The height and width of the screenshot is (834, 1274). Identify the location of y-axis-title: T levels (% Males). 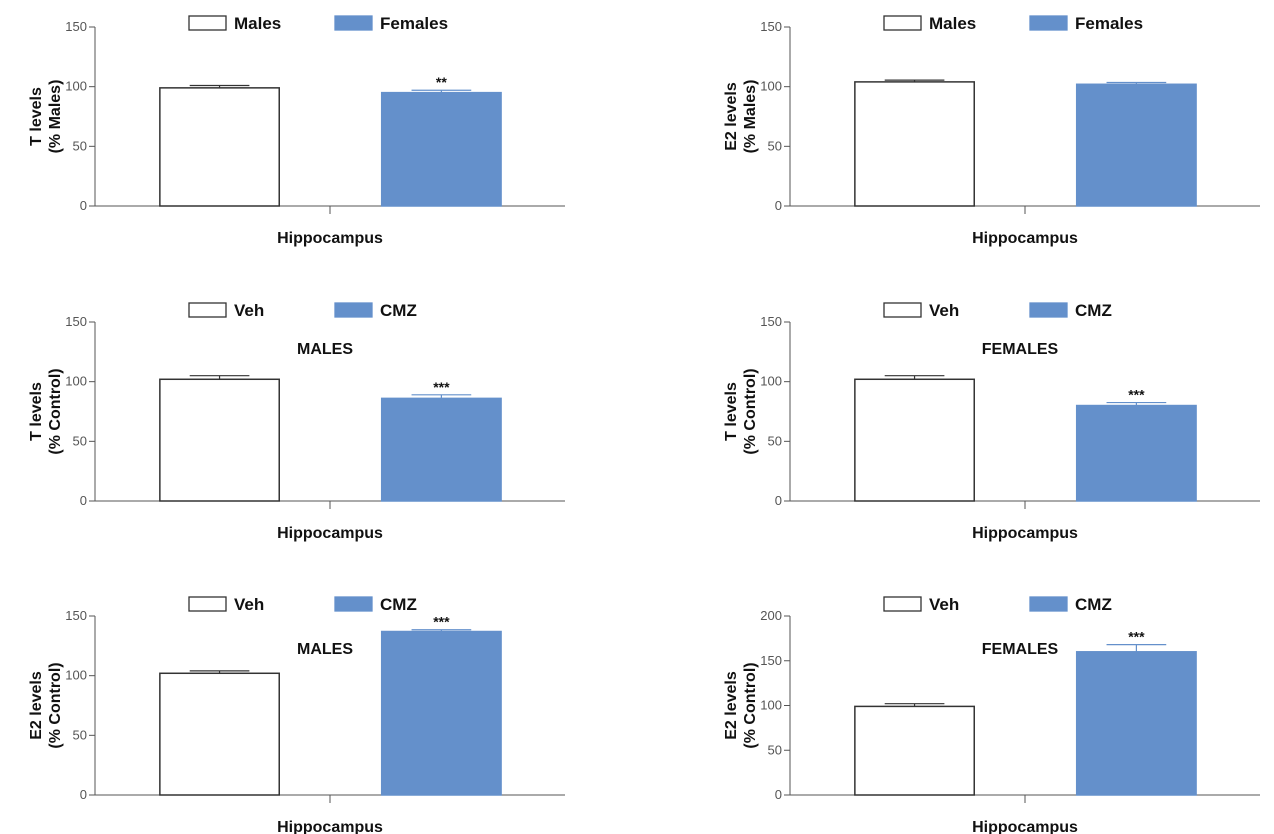
(46, 117).